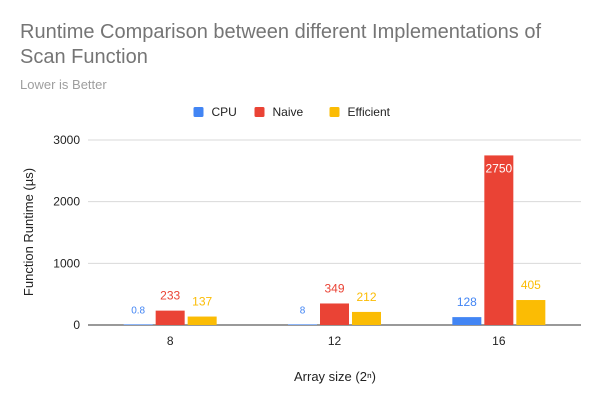  Describe the element at coordinates (366, 297) in the screenshot. I see `data-label-efficient-12: 212` at that location.